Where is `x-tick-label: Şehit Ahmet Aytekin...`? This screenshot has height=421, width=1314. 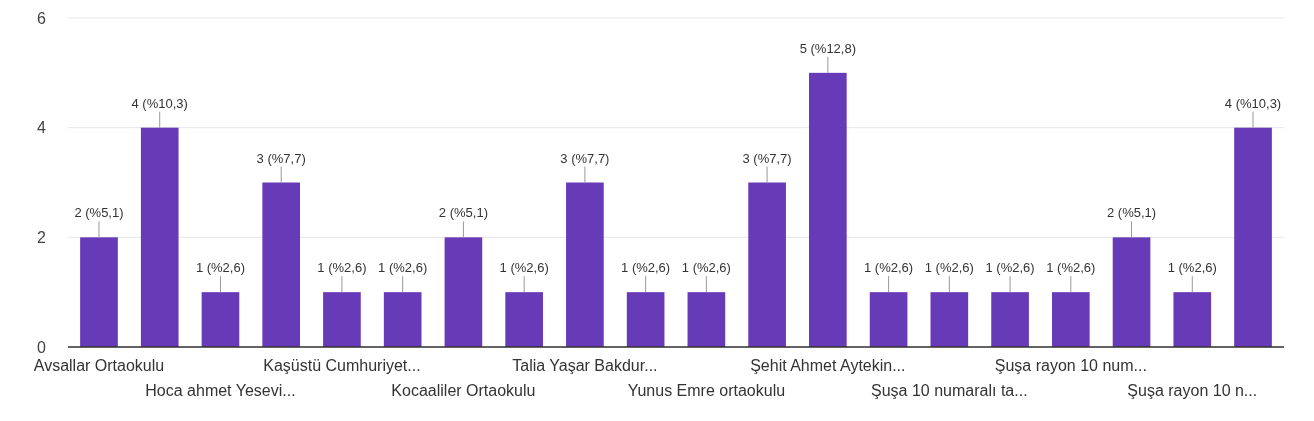
x-tick-label: Şehit Ahmet Aytekin... is located at coordinates (828, 365).